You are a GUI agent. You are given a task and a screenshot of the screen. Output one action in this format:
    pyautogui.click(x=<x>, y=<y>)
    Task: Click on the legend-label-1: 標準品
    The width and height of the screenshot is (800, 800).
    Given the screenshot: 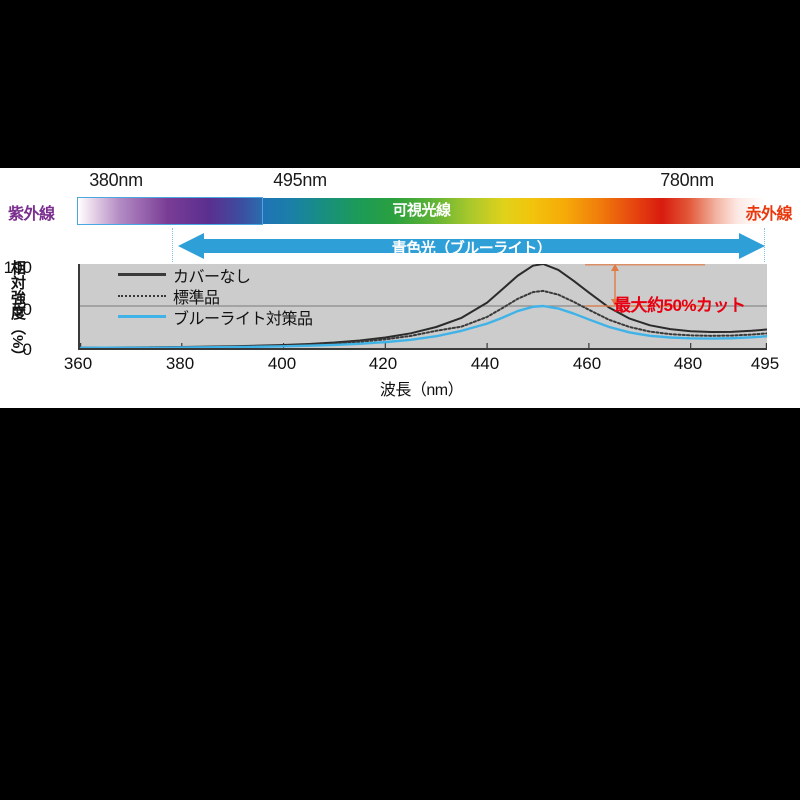 What is the action you would take?
    pyautogui.click(x=196, y=298)
    